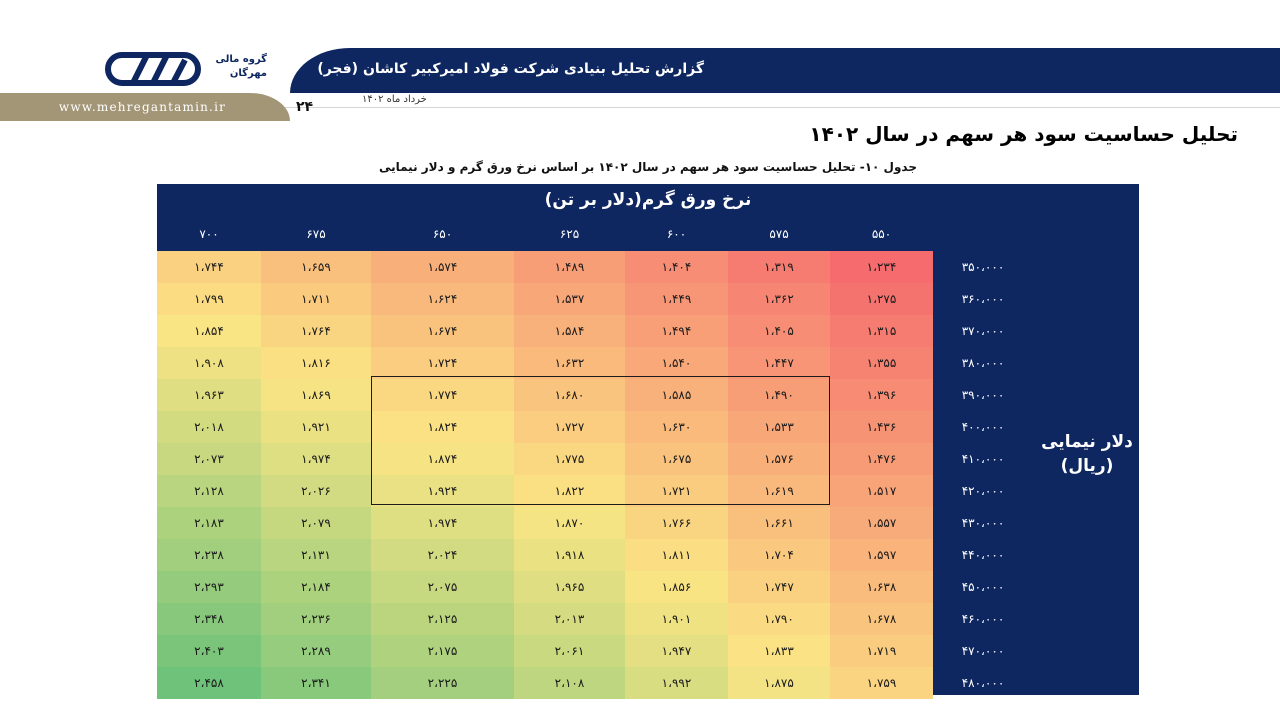 The image size is (1280, 720). What do you see at coordinates (881, 459) in the screenshot?
I see `table-cell: ۱،۴۷۶` at bounding box center [881, 459].